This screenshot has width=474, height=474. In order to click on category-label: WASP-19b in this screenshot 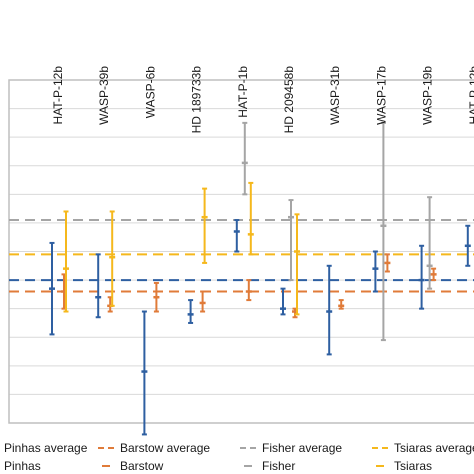, I will do `click(428, 95)`.